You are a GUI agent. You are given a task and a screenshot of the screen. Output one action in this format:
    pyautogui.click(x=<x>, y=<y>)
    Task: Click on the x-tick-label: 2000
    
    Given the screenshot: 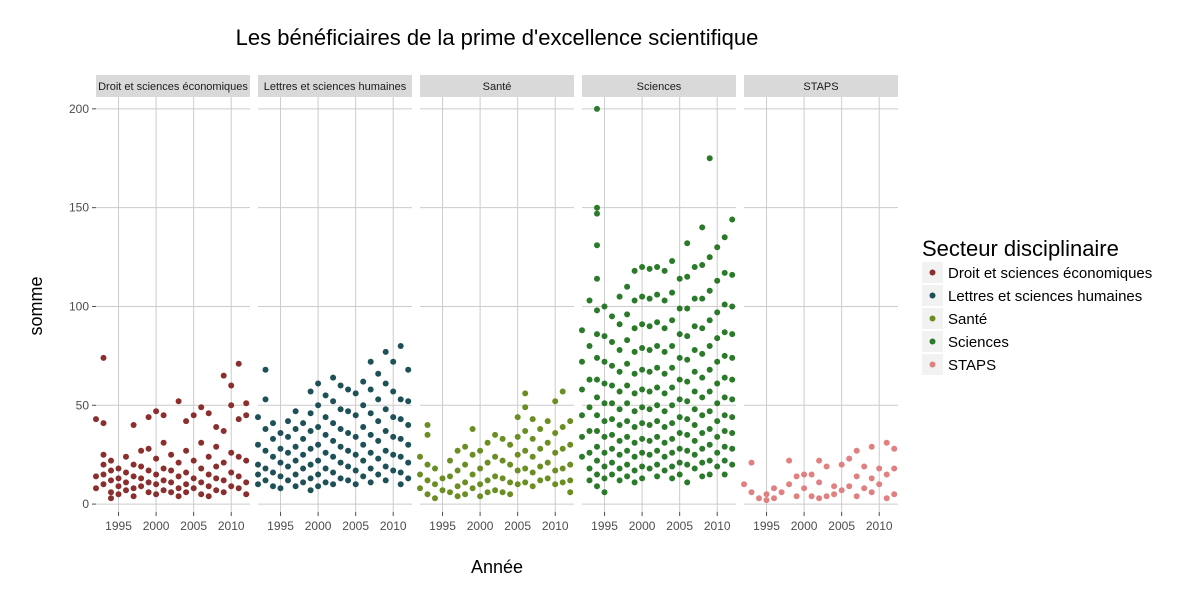 What is the action you would take?
    pyautogui.click(x=642, y=526)
    